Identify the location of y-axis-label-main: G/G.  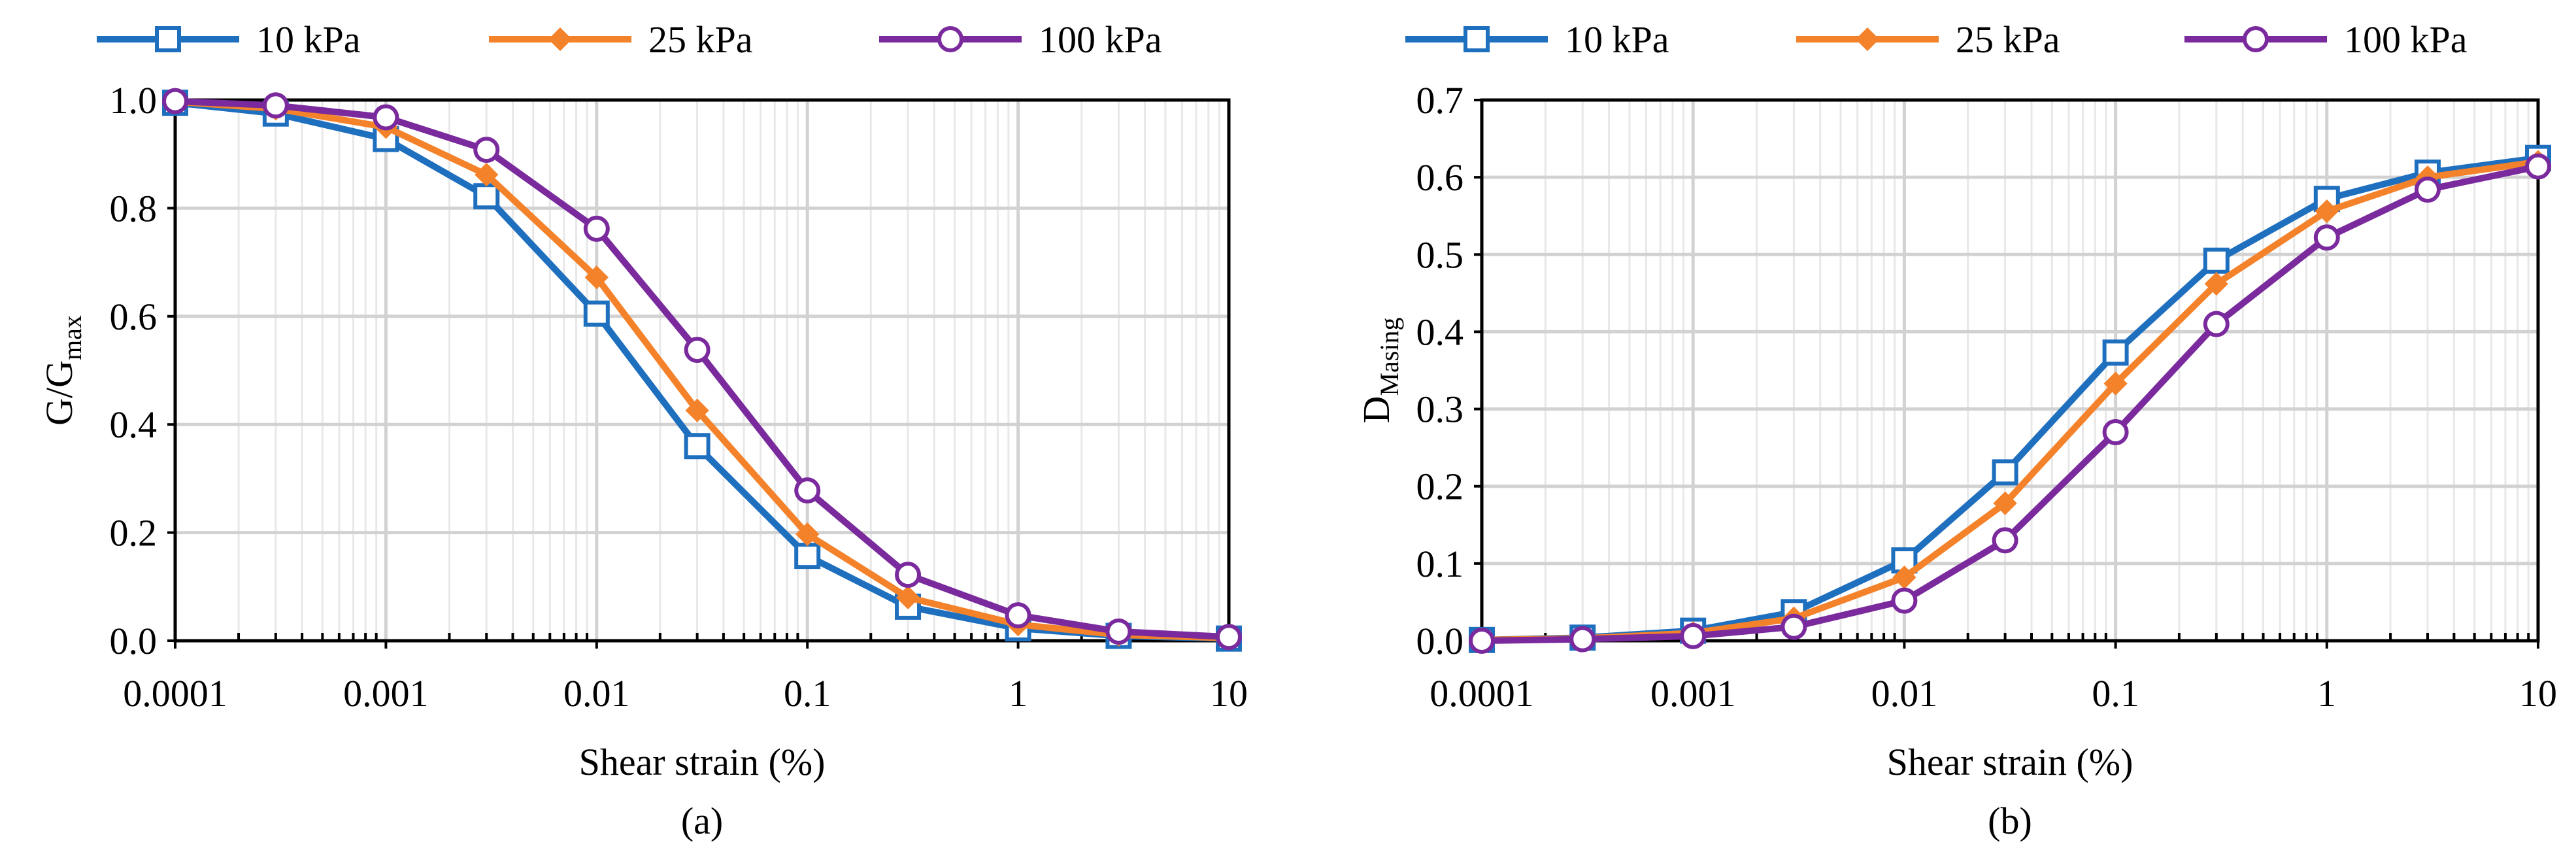
(59, 393).